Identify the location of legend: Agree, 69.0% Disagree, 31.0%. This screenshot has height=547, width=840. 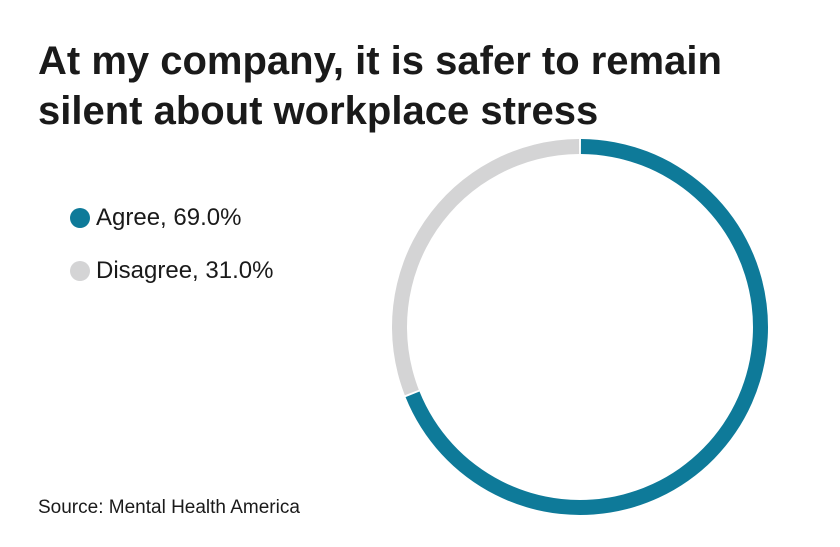
(171, 251).